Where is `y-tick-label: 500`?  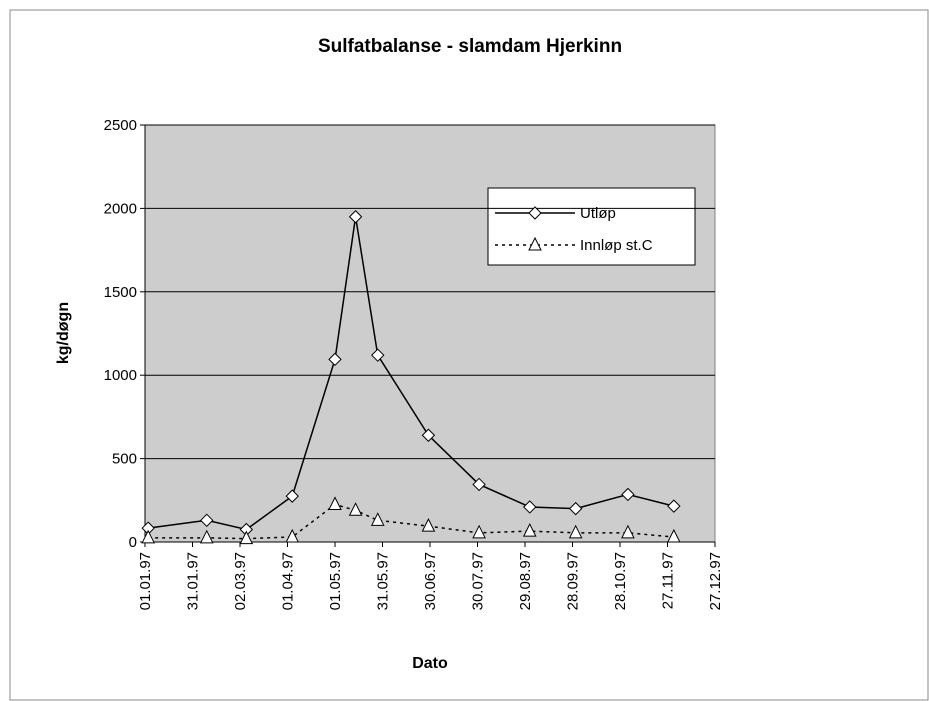
y-tick-label: 500 is located at coordinates (124, 459).